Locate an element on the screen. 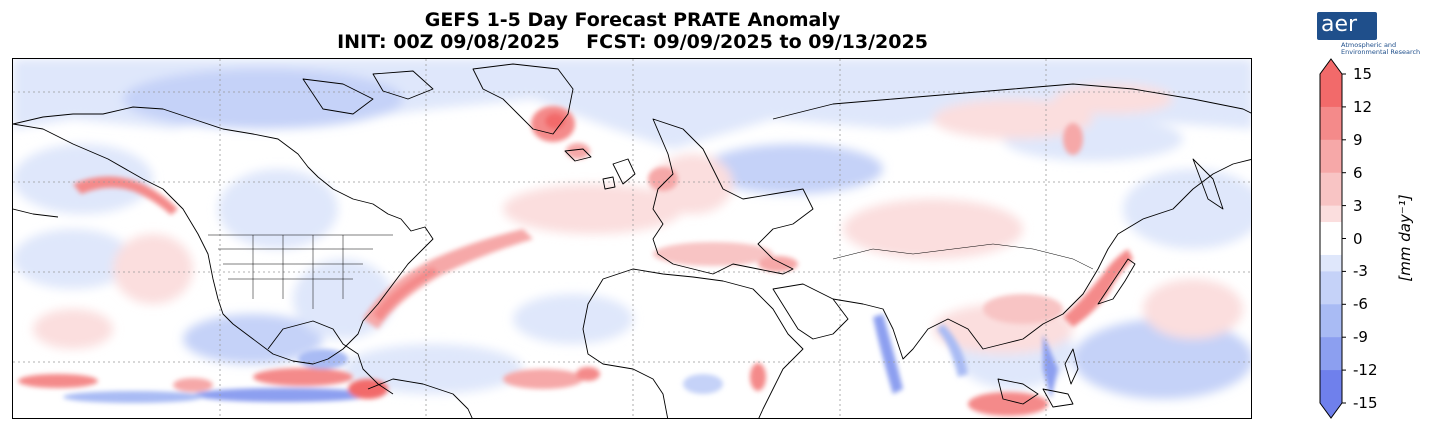 Image resolution: width=1429 pixels, height=431 pixels. colorbar-unit-label: [mm day⁻¹] is located at coordinates (1405, 238).